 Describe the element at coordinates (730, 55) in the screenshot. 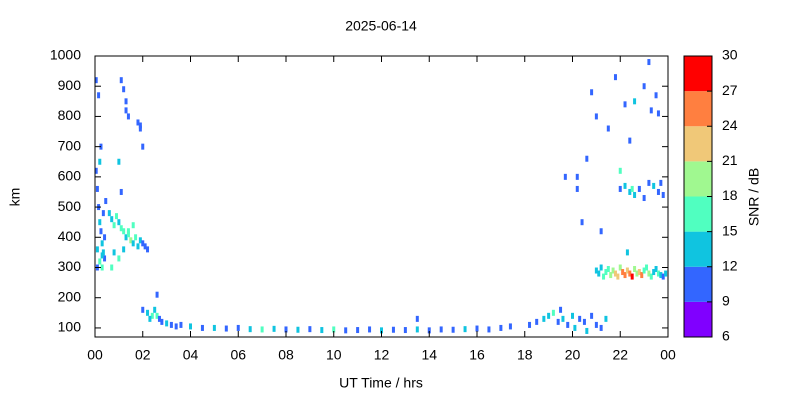

I see `colorbar-tick-label: 30` at that location.